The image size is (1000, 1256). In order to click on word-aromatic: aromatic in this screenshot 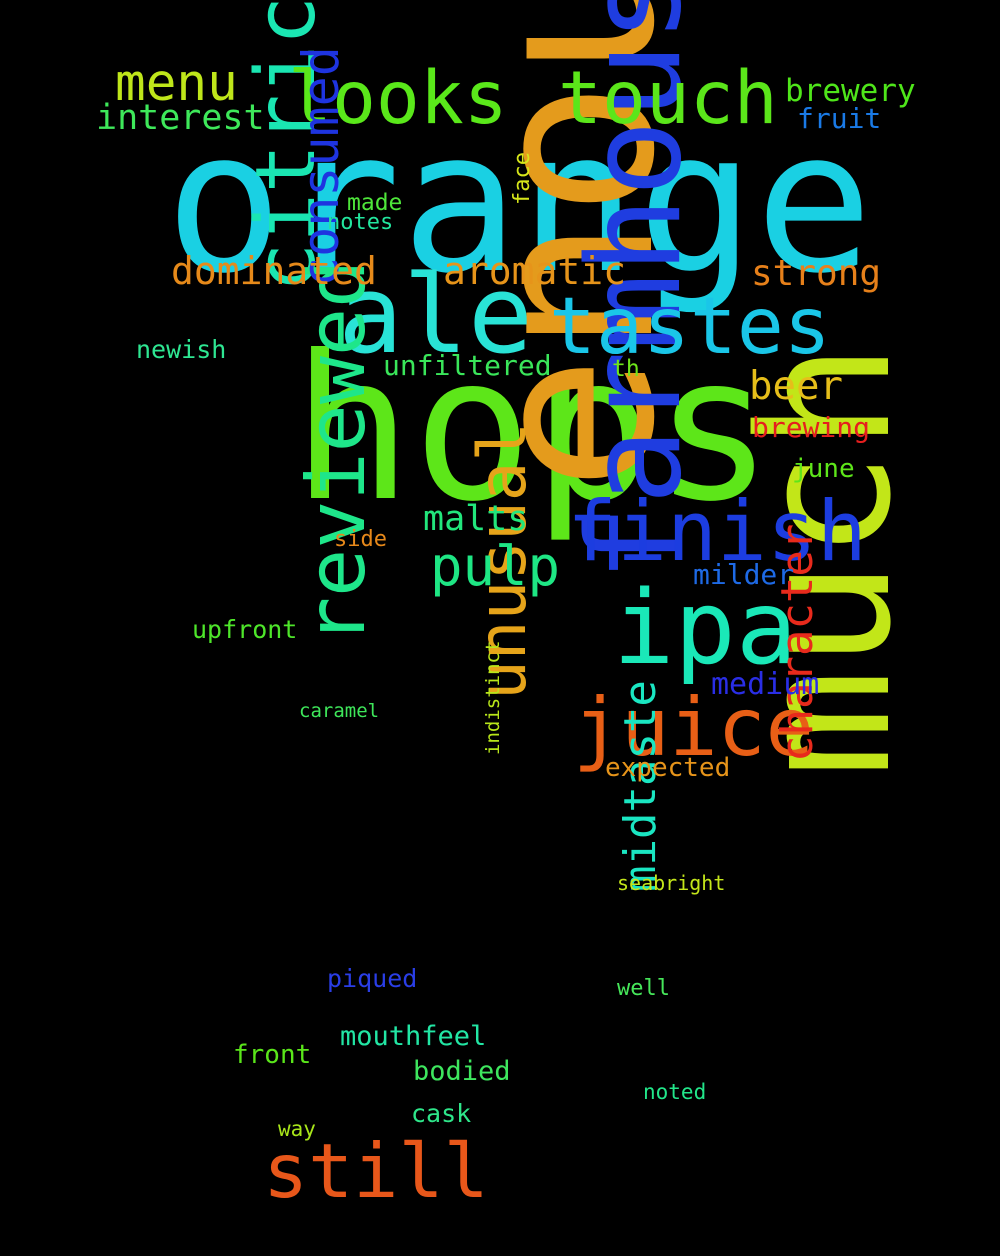, I will do `click(535, 271)`.